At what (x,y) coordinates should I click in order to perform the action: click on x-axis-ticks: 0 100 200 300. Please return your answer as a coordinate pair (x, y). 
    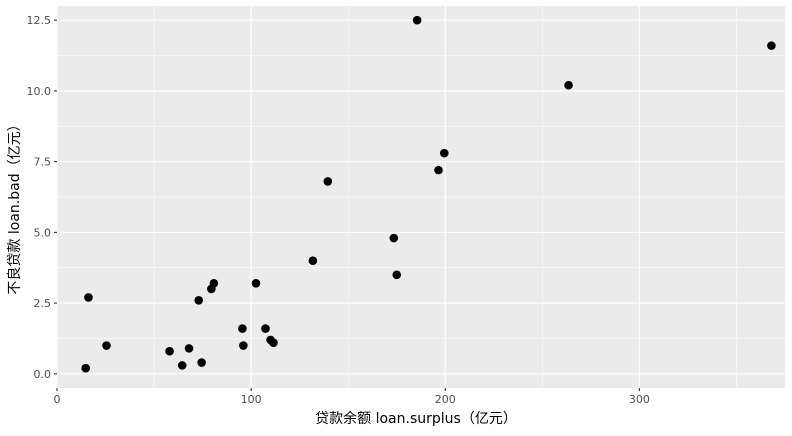
    Looking at the image, I should click on (352, 397).